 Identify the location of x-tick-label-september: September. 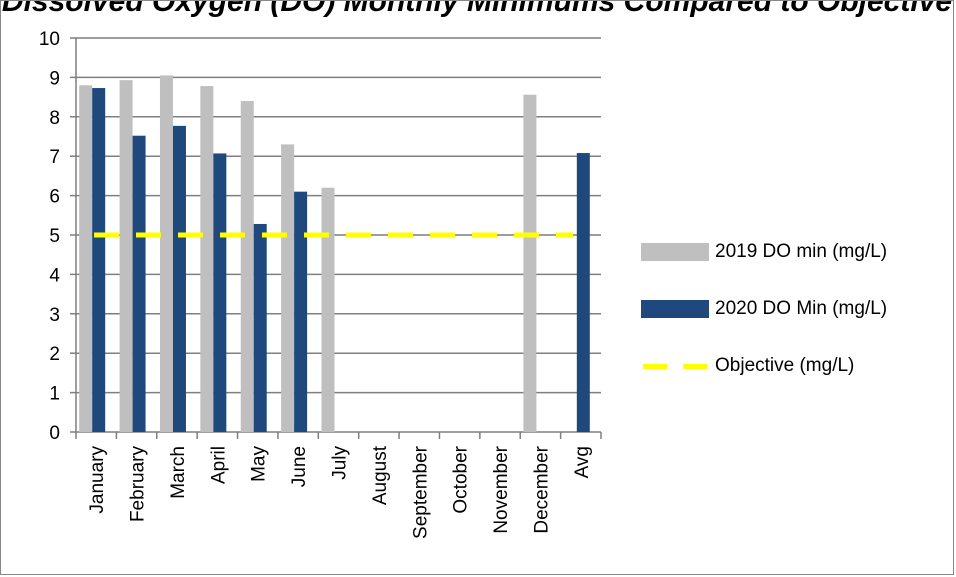
(420, 492).